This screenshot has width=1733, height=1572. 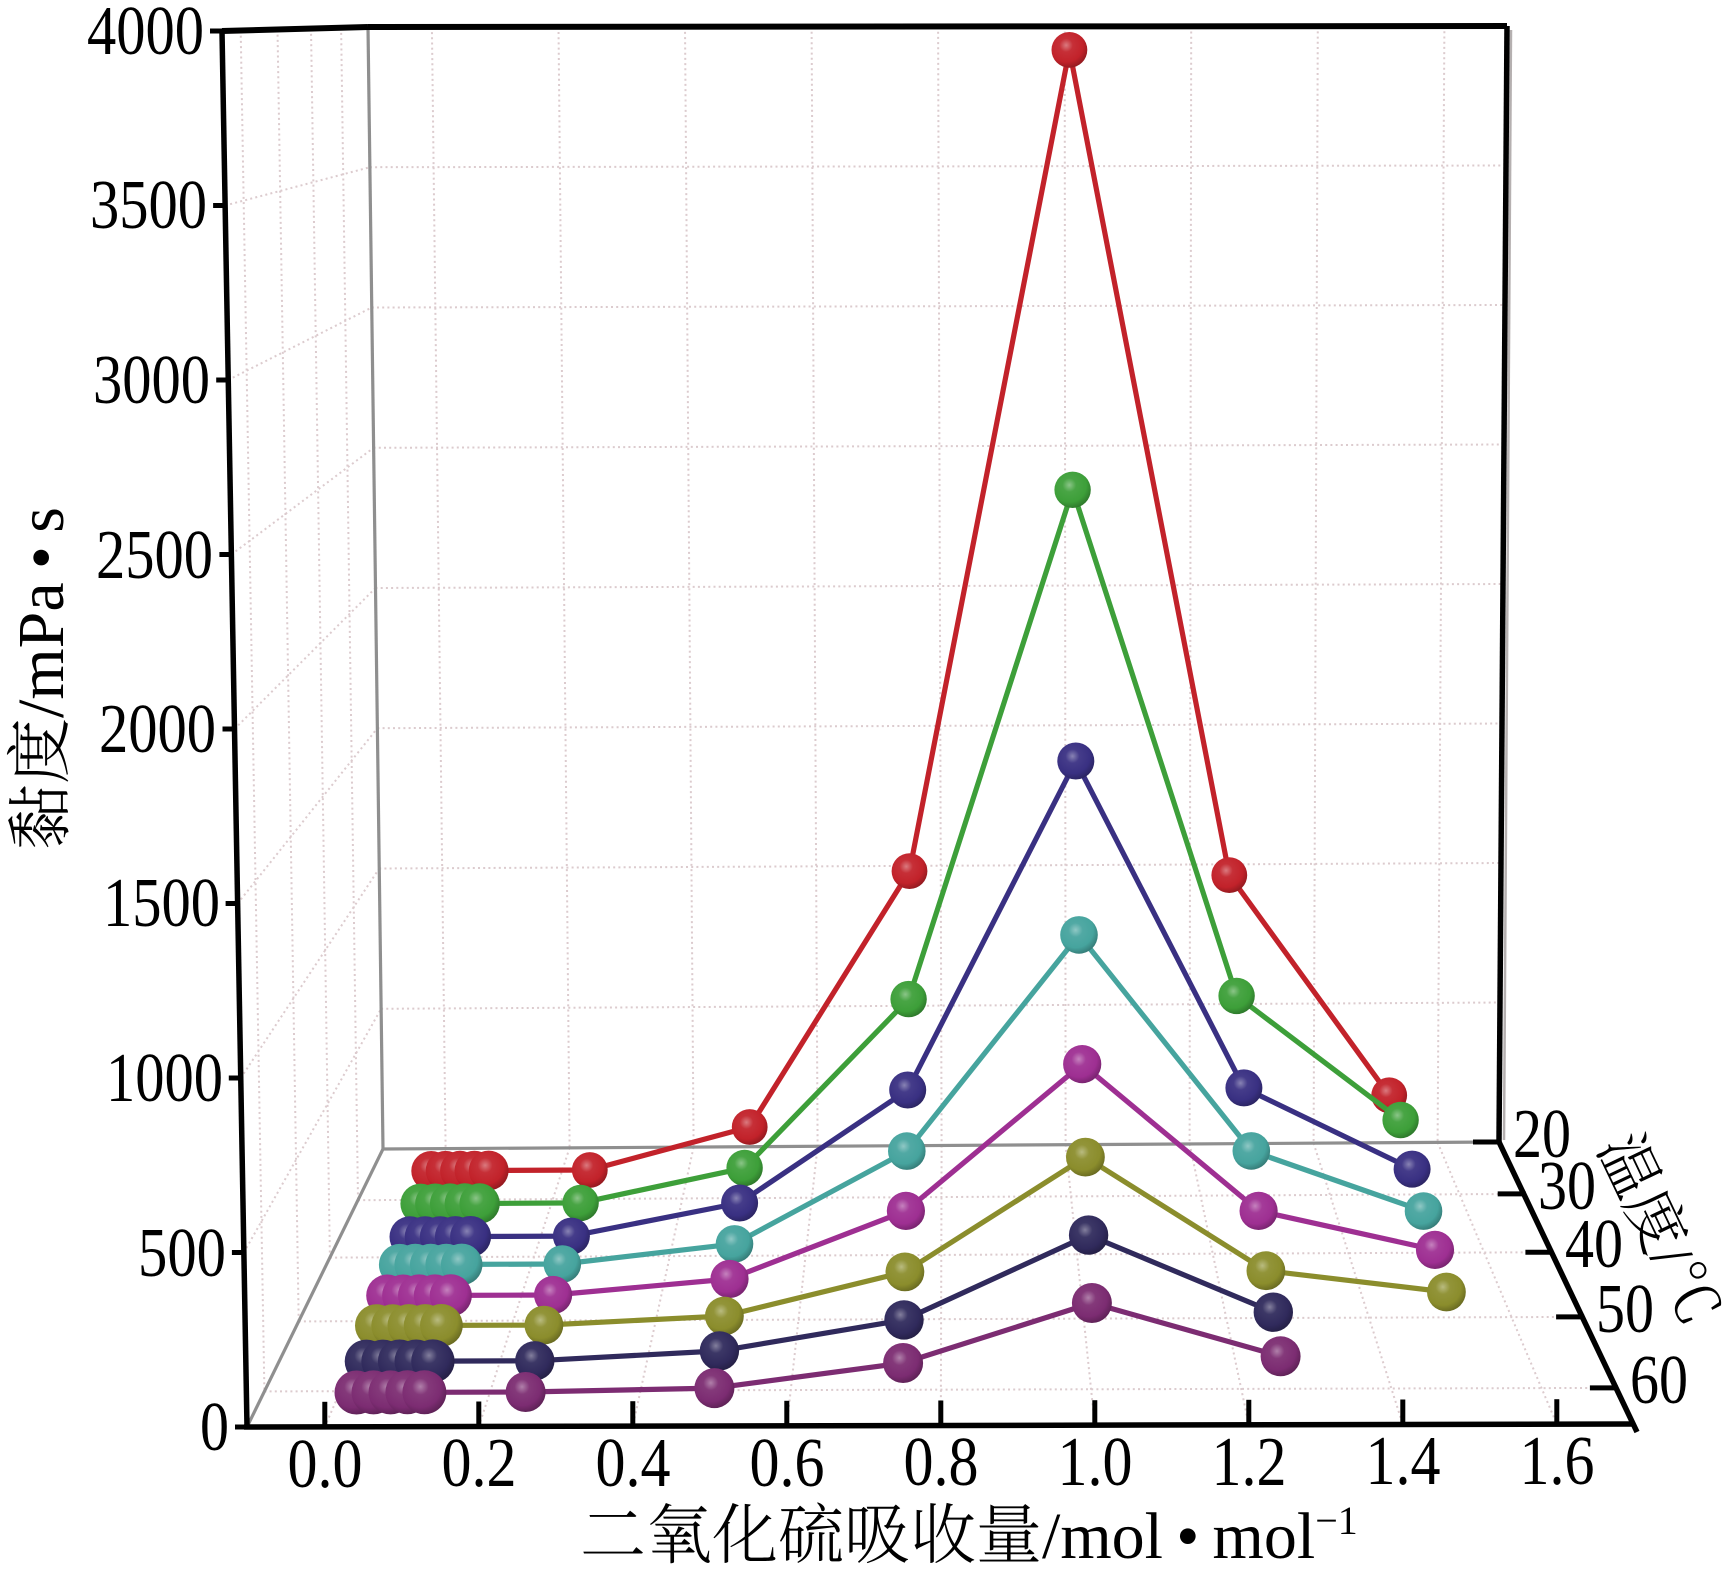 What do you see at coordinates (479, 1463) in the screenshot?
I see `svg-text: 0.2` at bounding box center [479, 1463].